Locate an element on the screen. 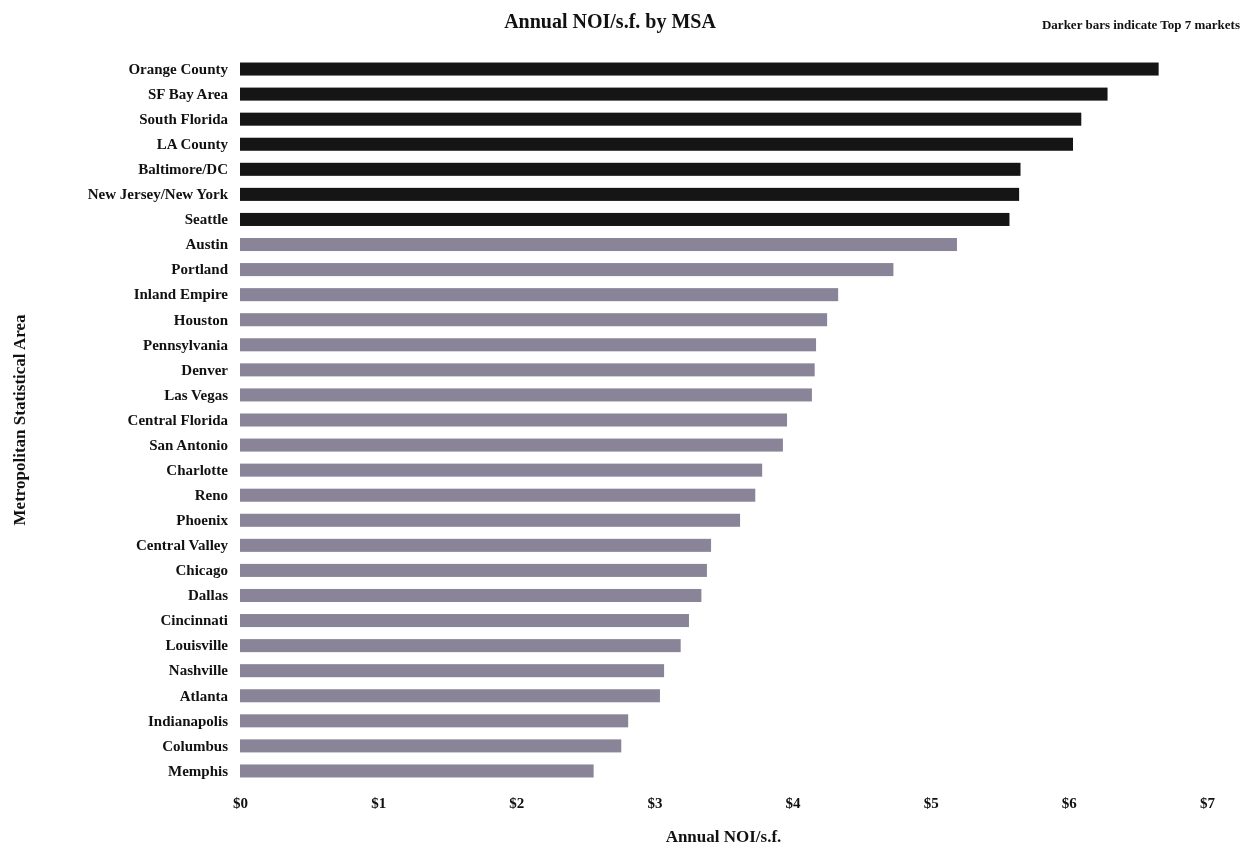  y-tick-label: Cincinnati is located at coordinates (194, 620).